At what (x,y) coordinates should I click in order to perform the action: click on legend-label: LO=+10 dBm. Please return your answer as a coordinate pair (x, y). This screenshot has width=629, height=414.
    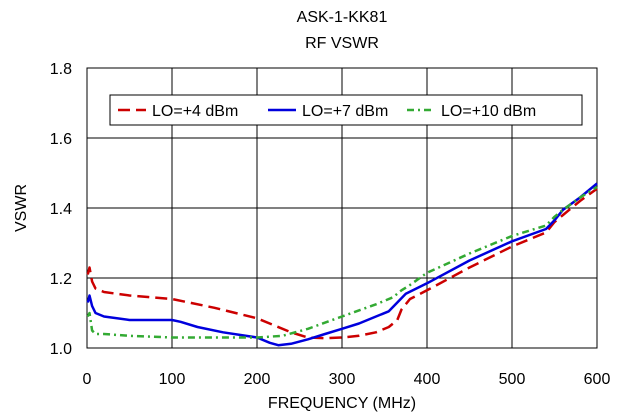
    Looking at the image, I should click on (488, 111).